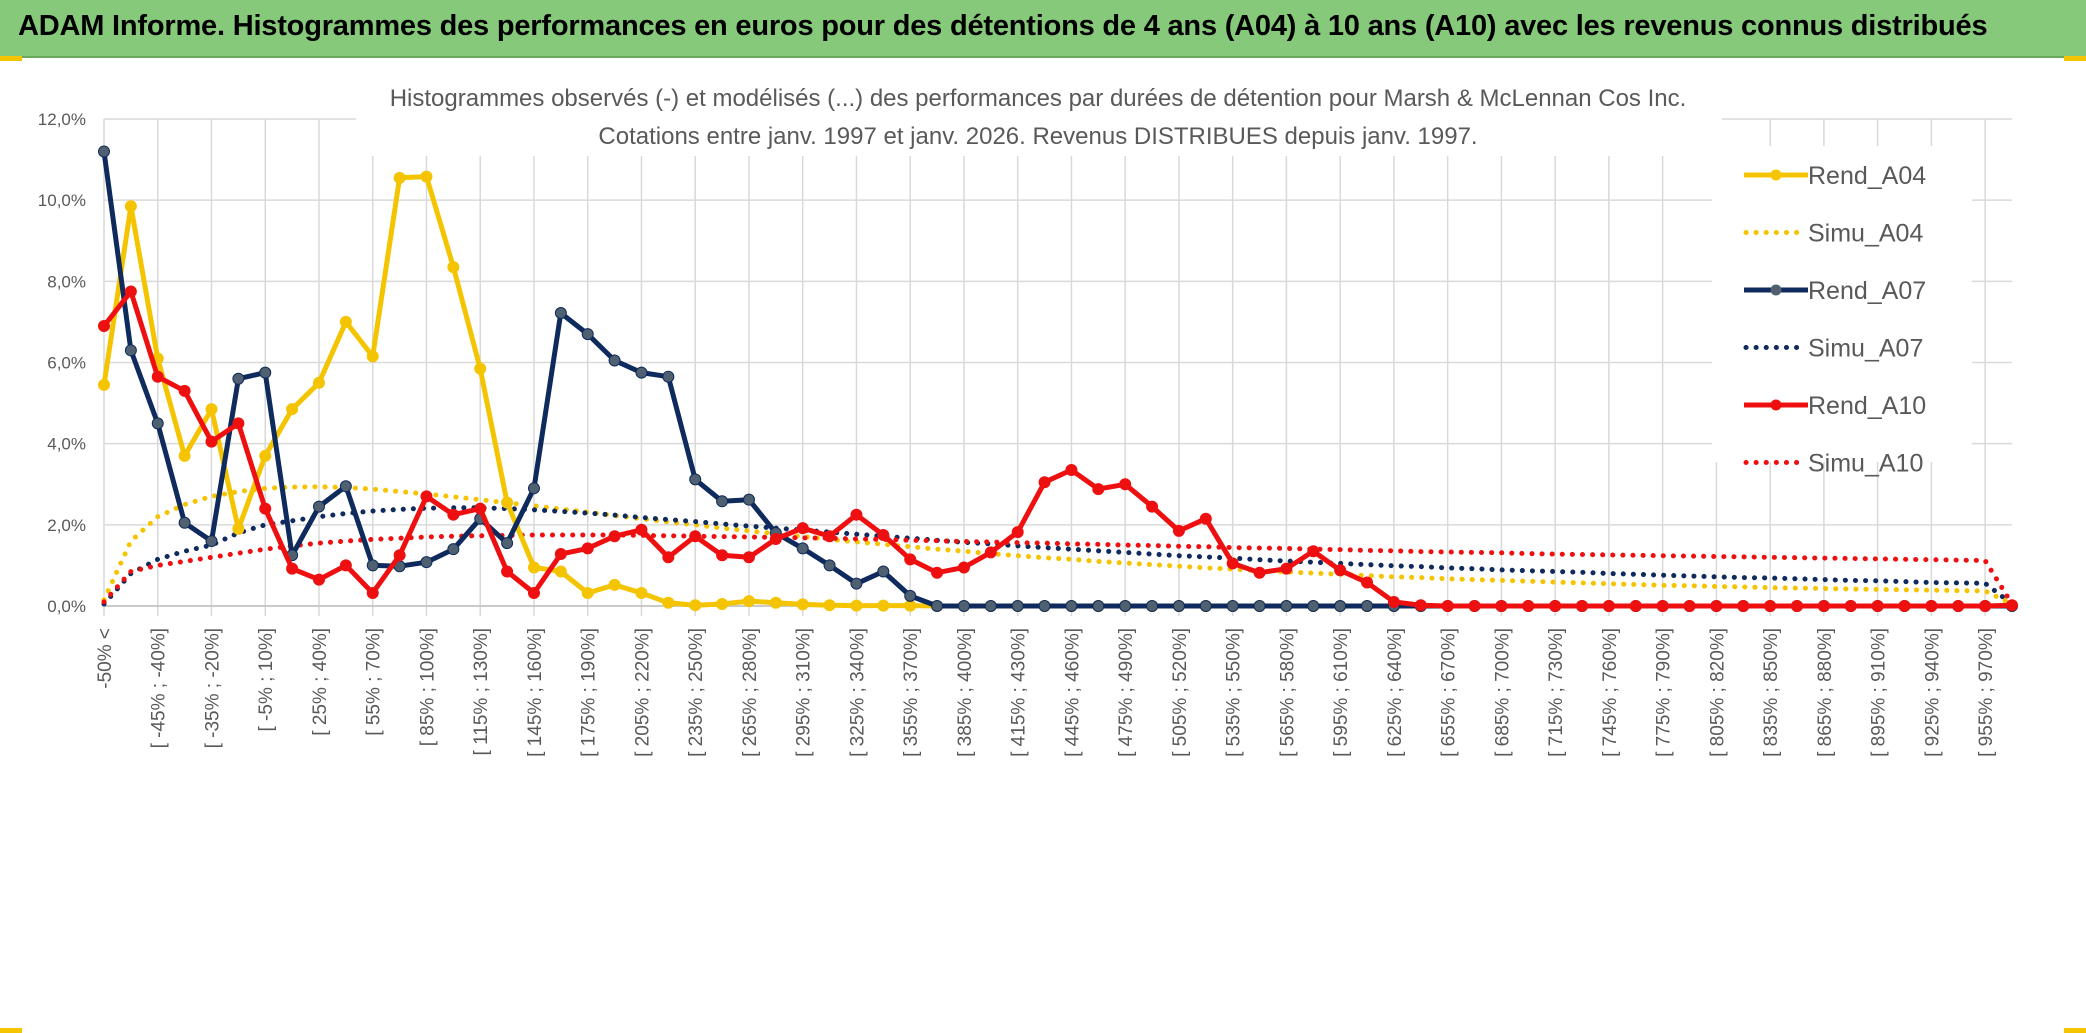 This screenshot has height=1033, width=2086. I want to click on x-tick-label: [ 535% ; 550%], so click(1234, 692).